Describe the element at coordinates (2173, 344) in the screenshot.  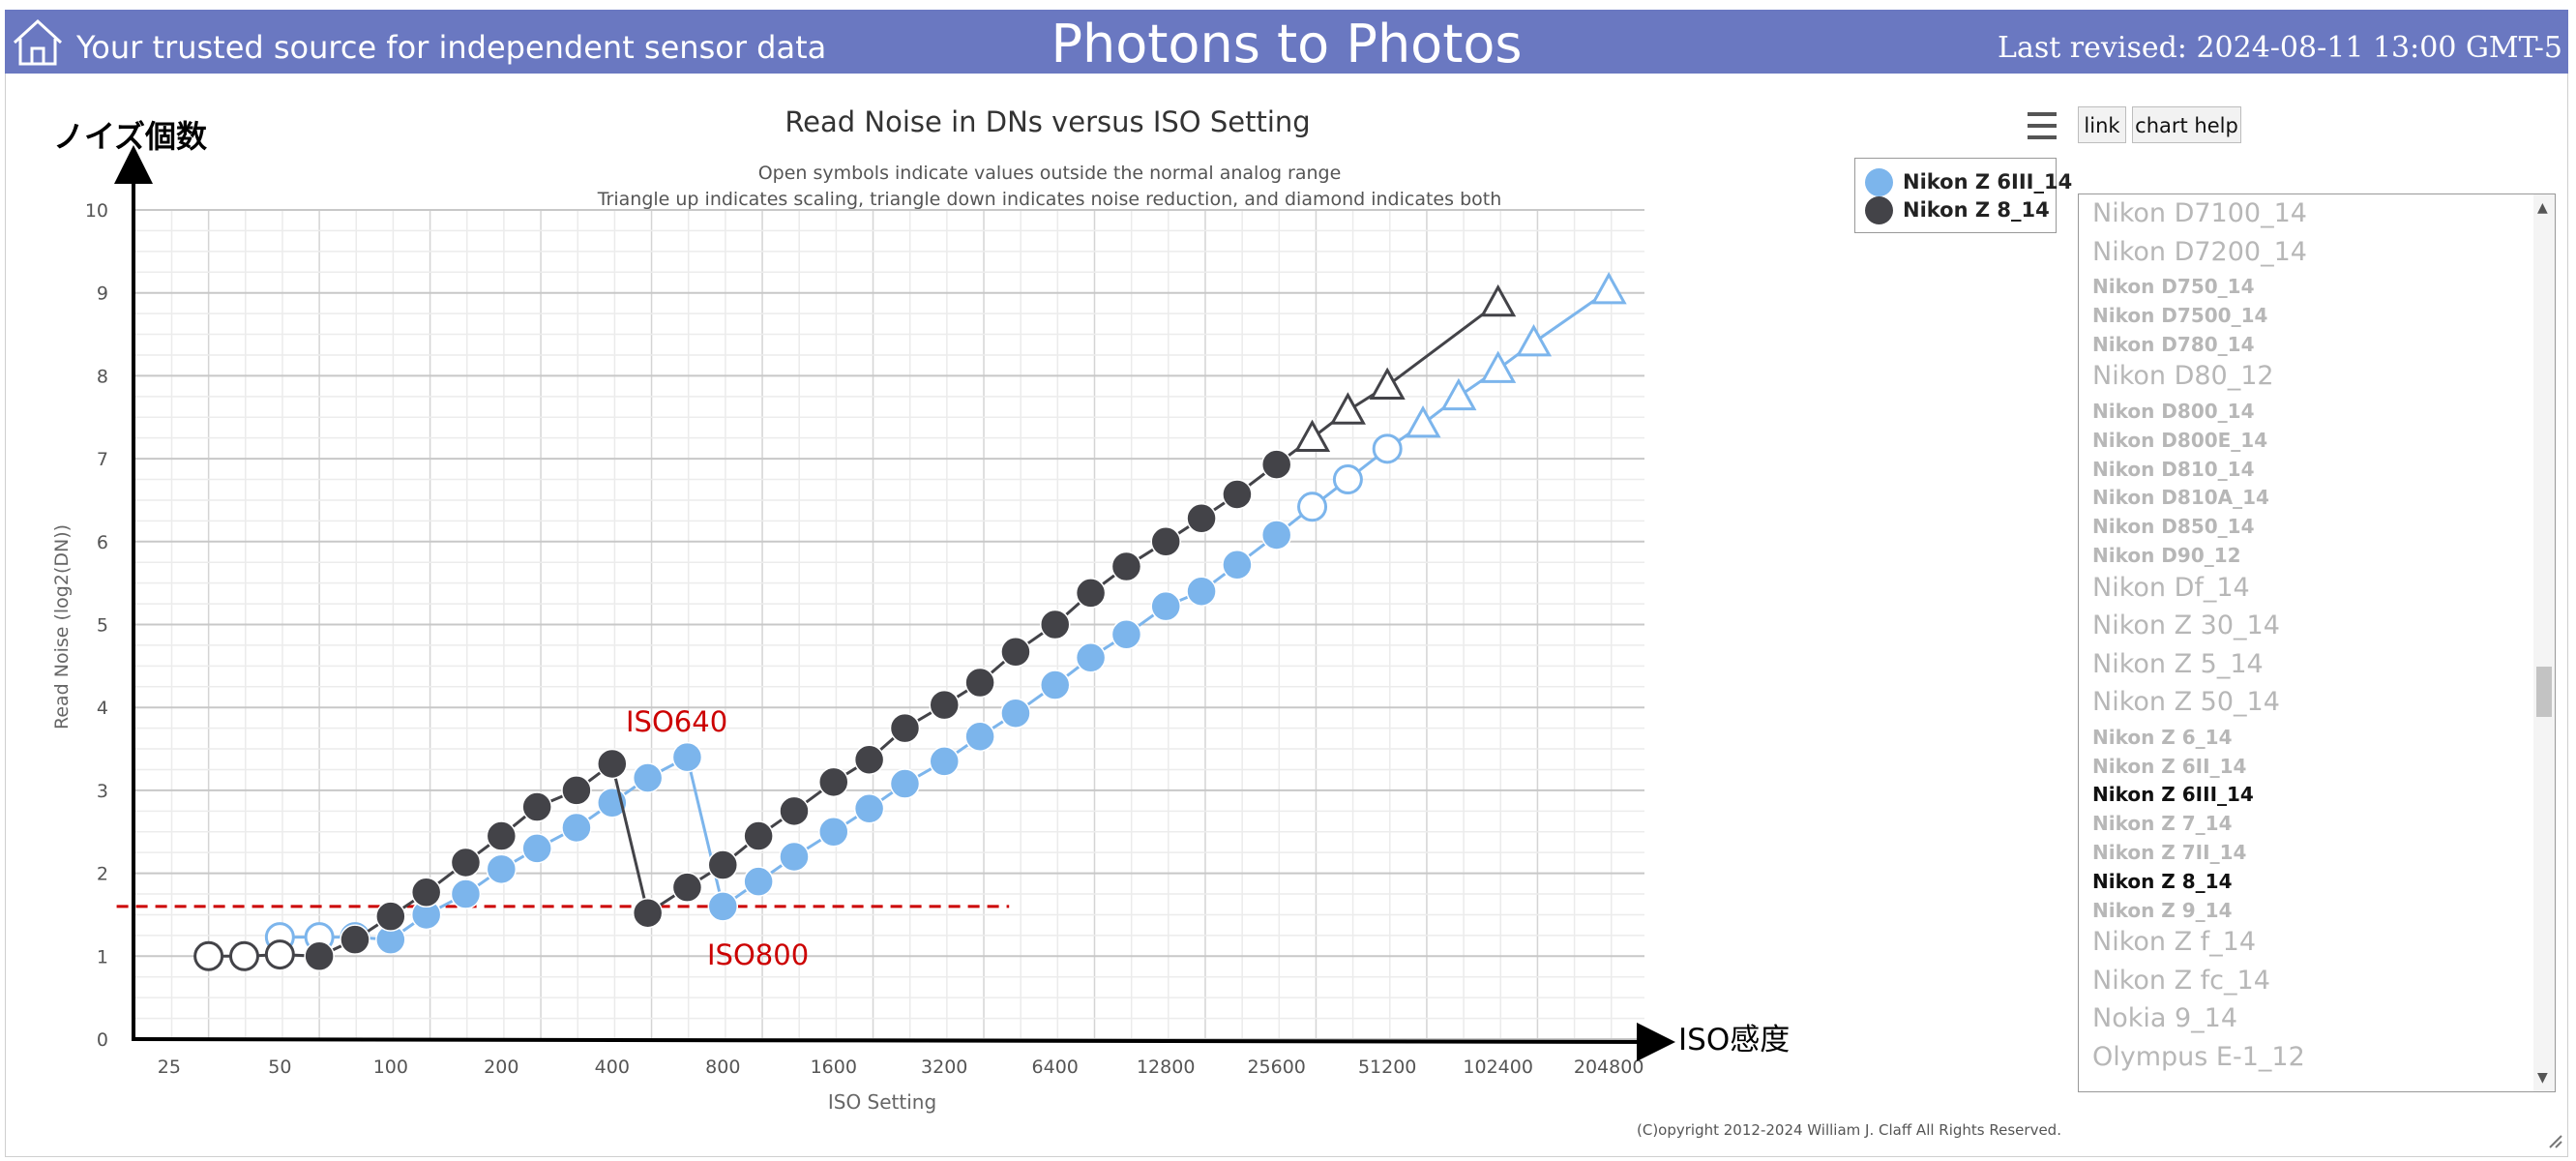
I see `camera-list-item: Nikon D780_14` at that location.